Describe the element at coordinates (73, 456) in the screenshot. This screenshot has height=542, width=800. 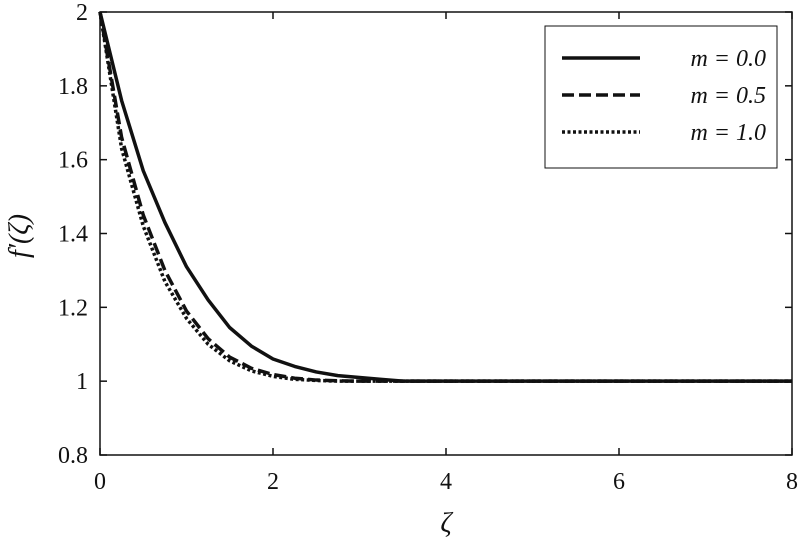
I see `y-tick-label: 0.8` at that location.